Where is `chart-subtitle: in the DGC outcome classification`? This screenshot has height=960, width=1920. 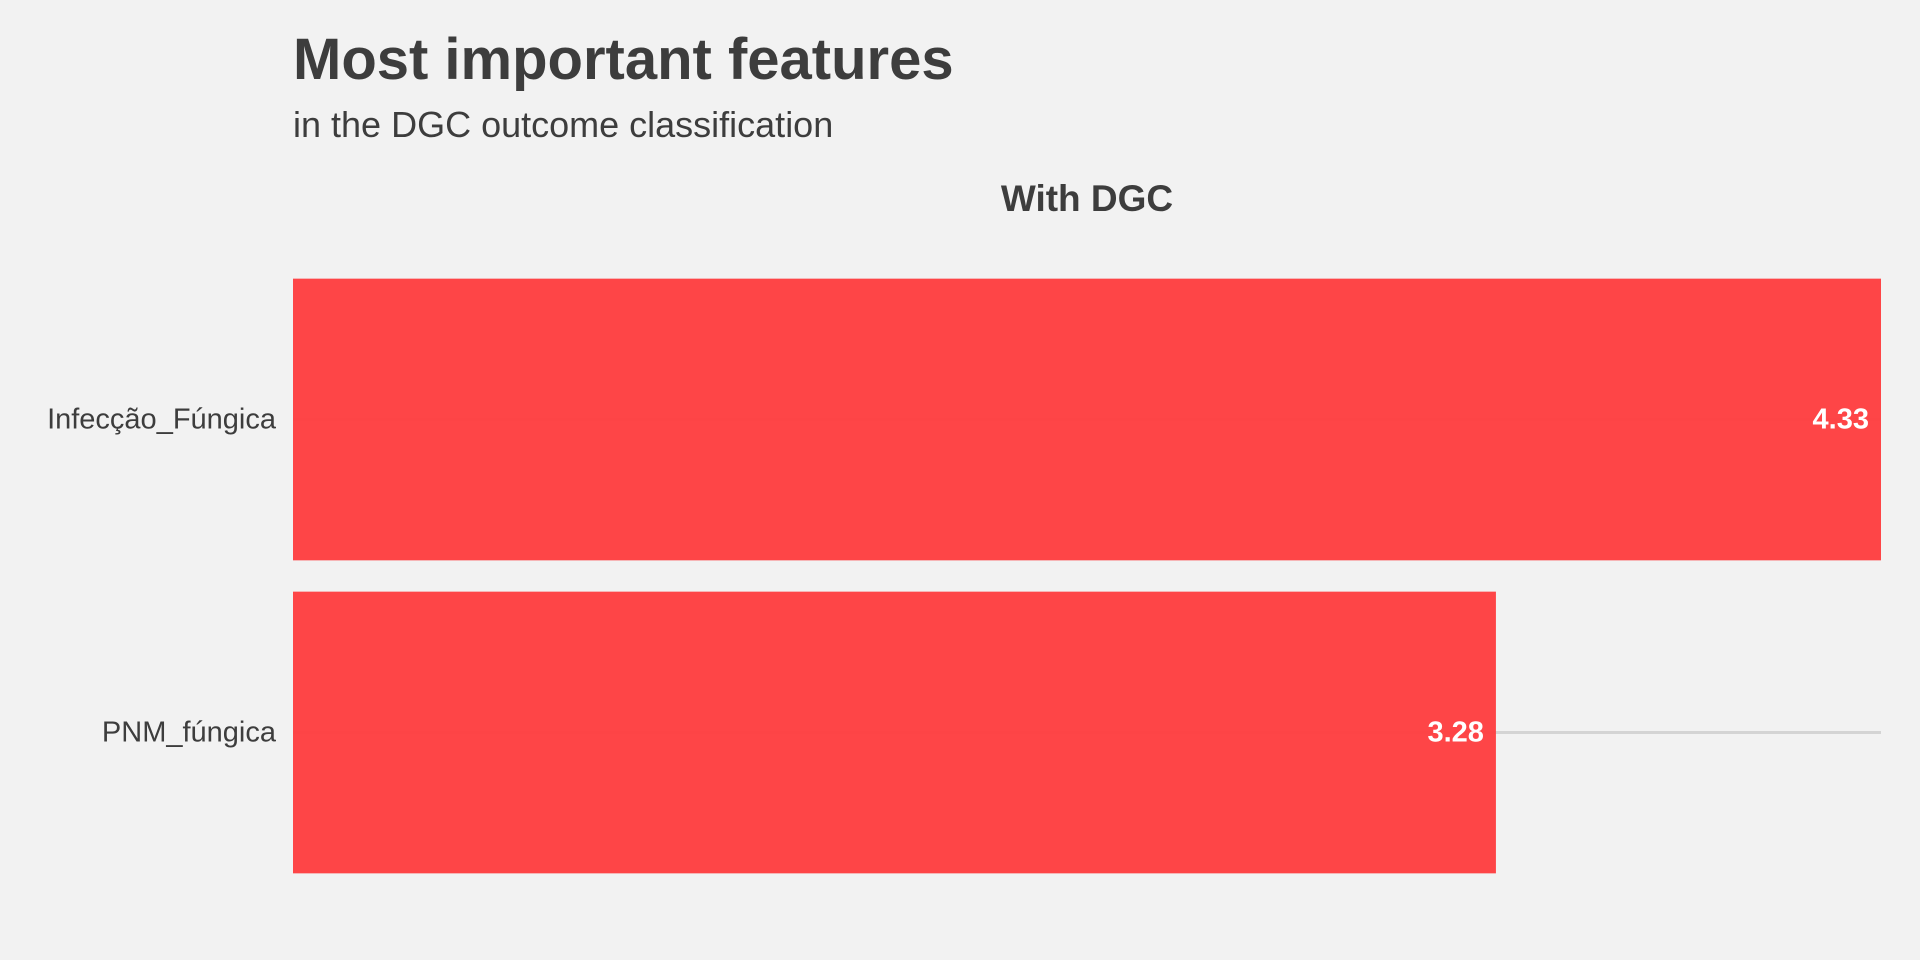 chart-subtitle: in the DGC outcome classification is located at coordinates (563, 124).